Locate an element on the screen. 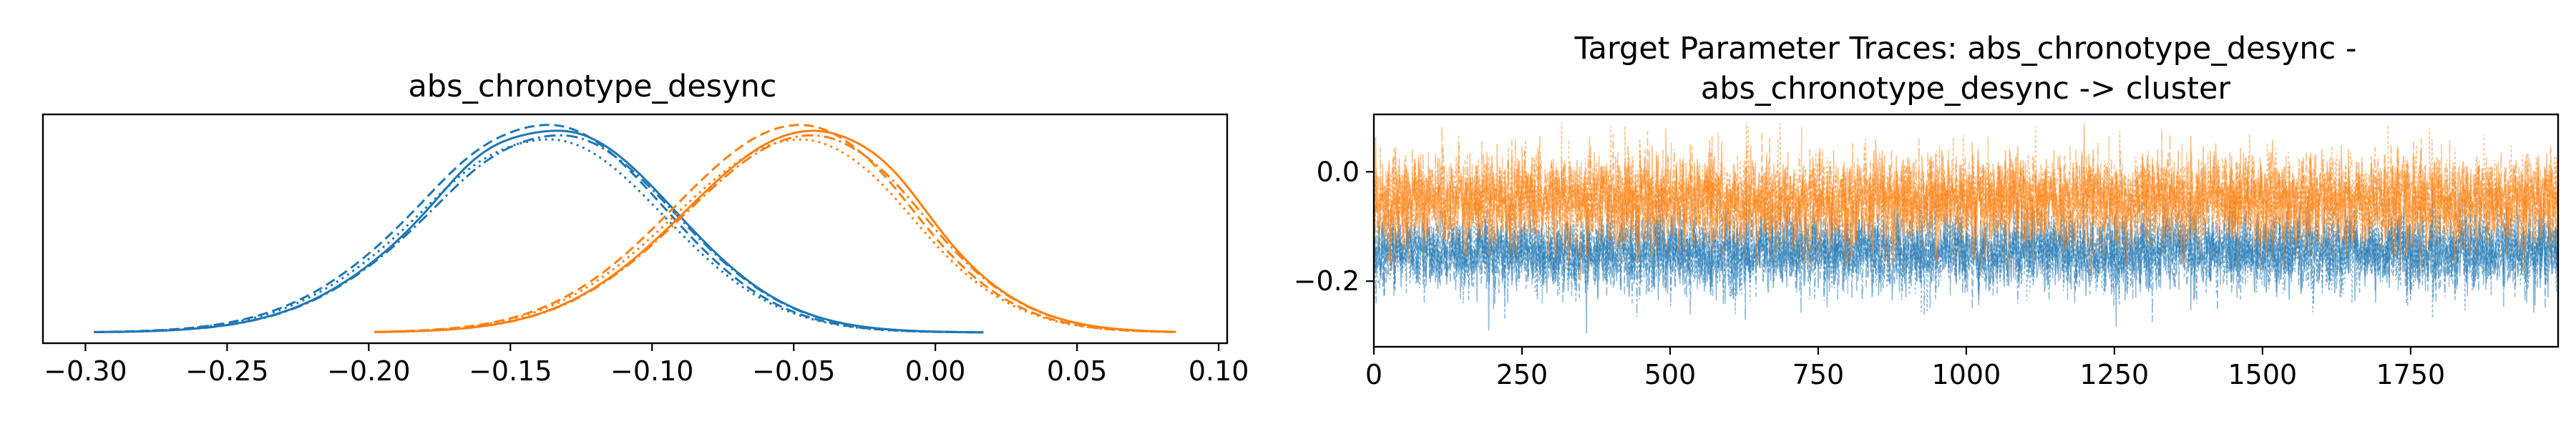 This screenshot has height=429, width=2576. trace-y-tick-label: −0.2 is located at coordinates (1327, 281).